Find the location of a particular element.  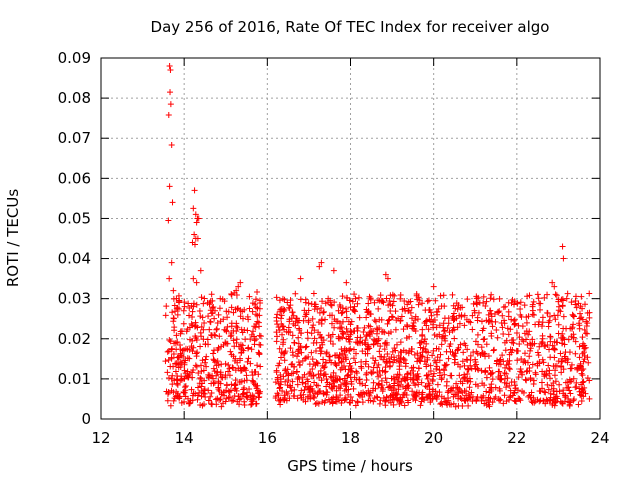

y-tick-label: 0.09 is located at coordinates (74, 58).